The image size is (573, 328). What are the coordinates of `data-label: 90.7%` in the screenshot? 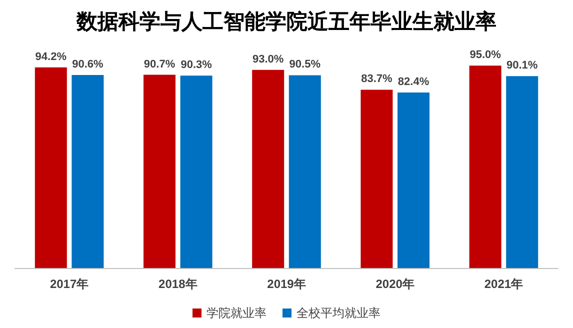 It's located at (160, 64).